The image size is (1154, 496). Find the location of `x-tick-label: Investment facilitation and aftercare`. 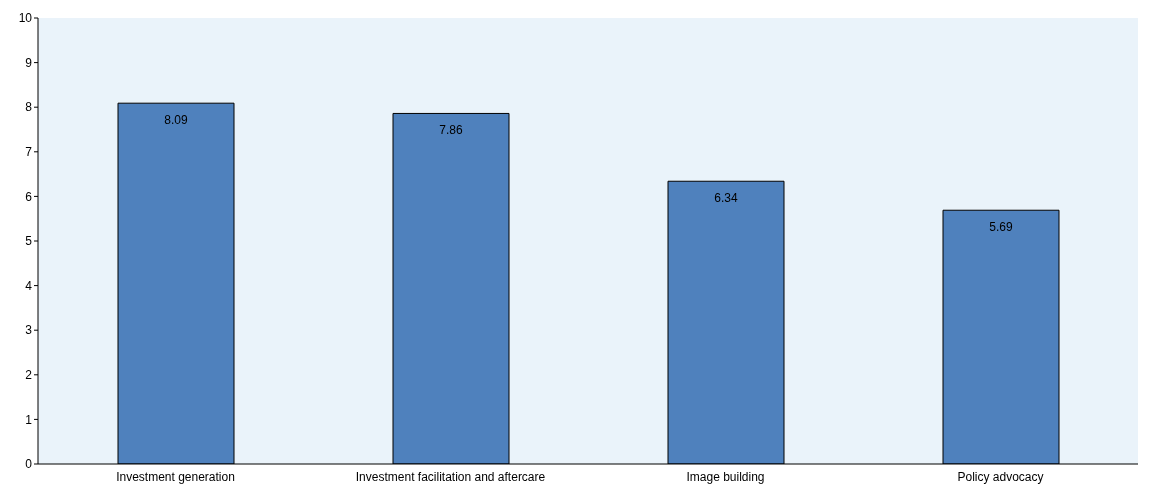

x-tick-label: Investment facilitation and aftercare is located at coordinates (450, 476).